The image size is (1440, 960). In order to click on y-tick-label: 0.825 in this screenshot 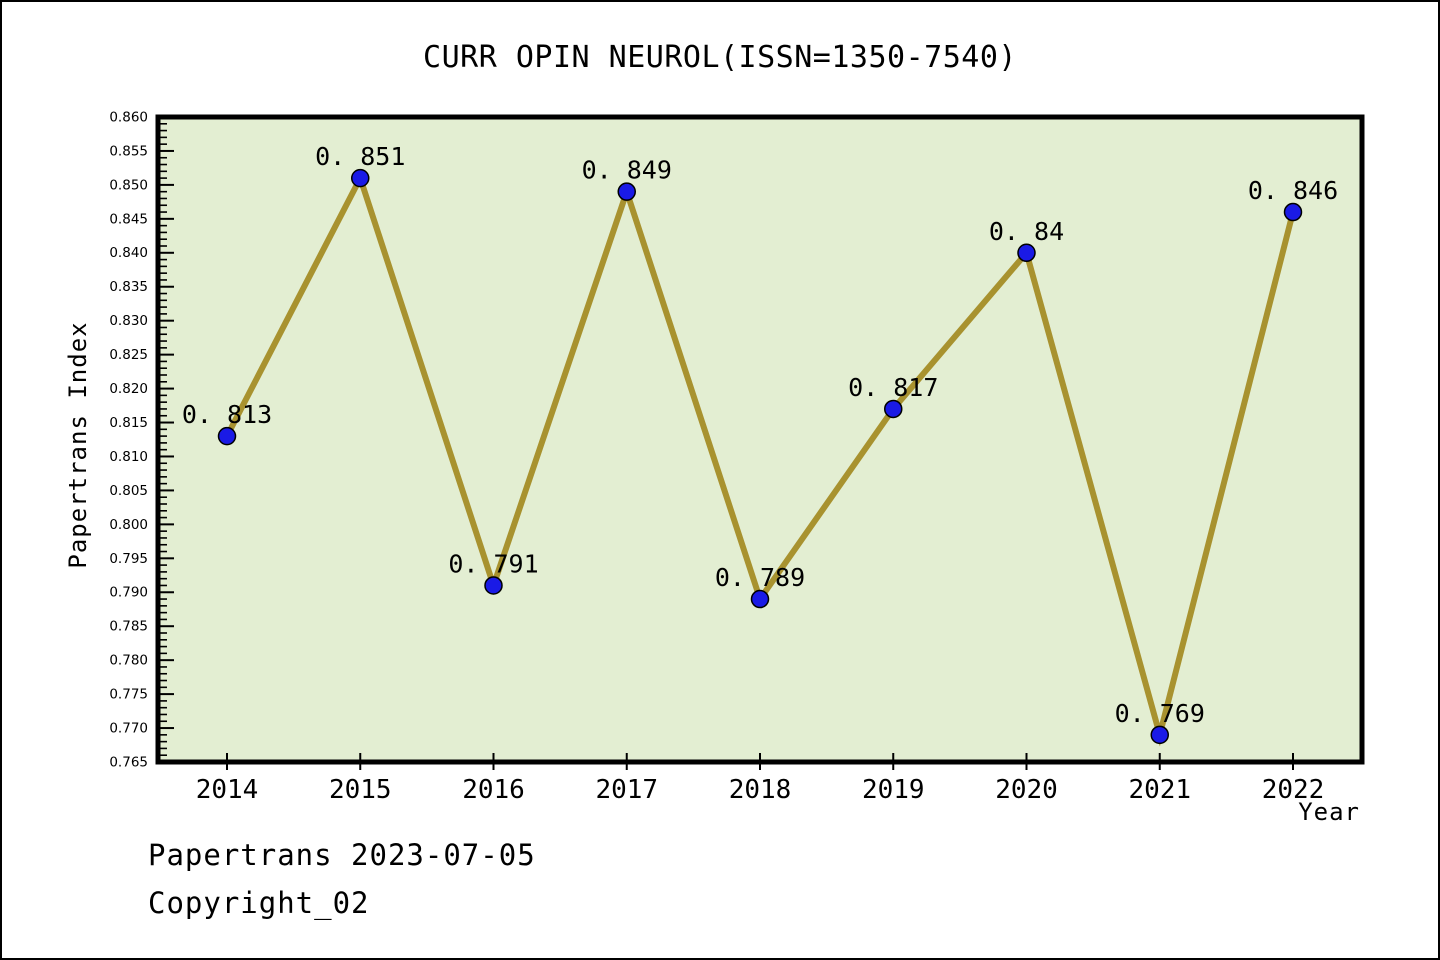, I will do `click(128, 355)`.